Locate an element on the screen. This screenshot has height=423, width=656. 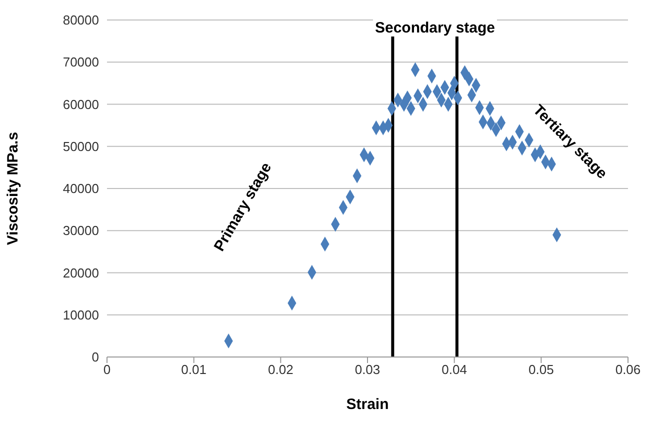
x-tick-label: 0.06 is located at coordinates (628, 370).